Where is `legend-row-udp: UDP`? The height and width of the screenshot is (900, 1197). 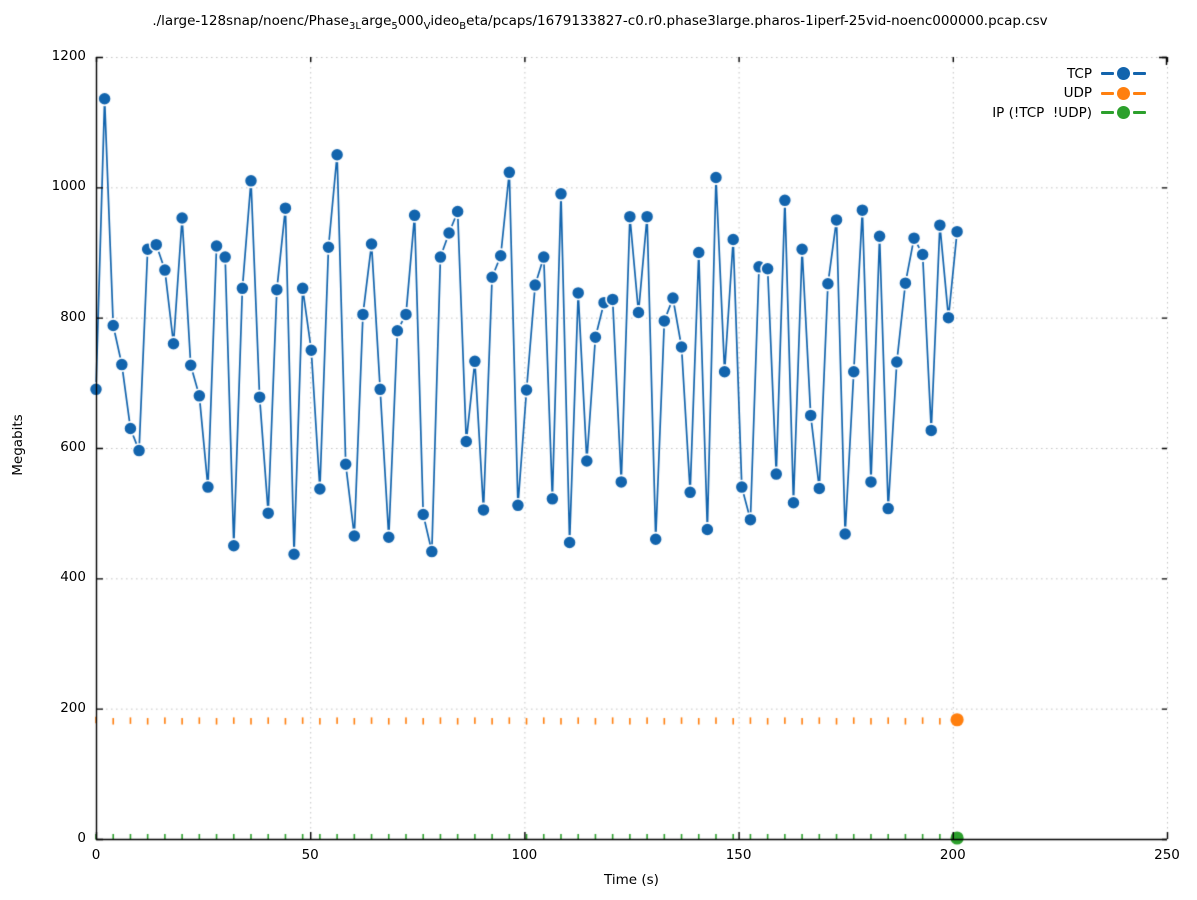
legend-row-udp: UDP is located at coordinates (1069, 94).